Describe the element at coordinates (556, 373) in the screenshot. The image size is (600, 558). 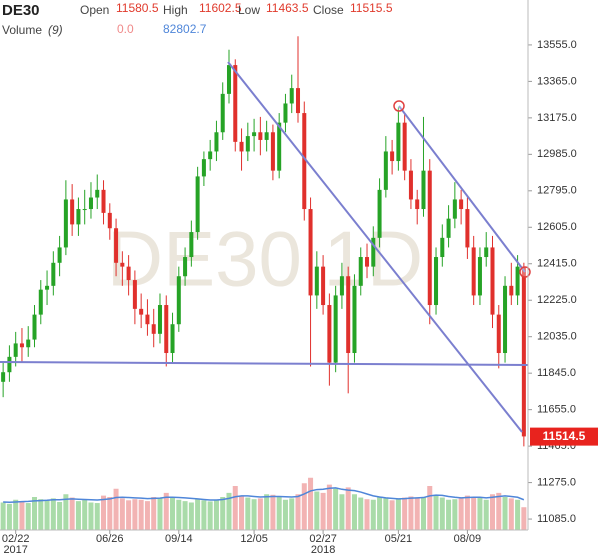
I see `y-tick-label: 11845.0` at that location.